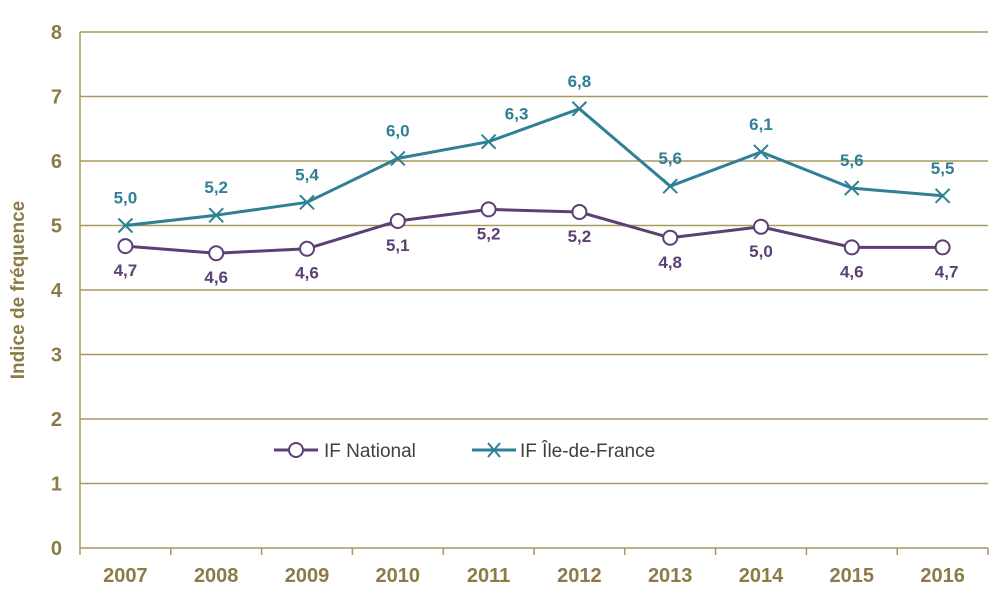  I want to click on point-national-2010, so click(397, 220).